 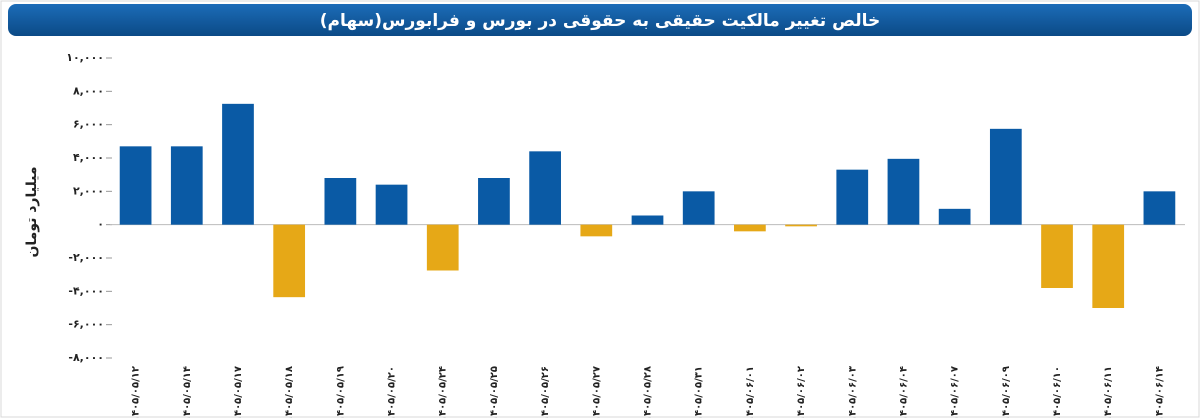 I want to click on x-tick-label: ۱۴۰۵/۰۶/۰۳, so click(x=852, y=392).